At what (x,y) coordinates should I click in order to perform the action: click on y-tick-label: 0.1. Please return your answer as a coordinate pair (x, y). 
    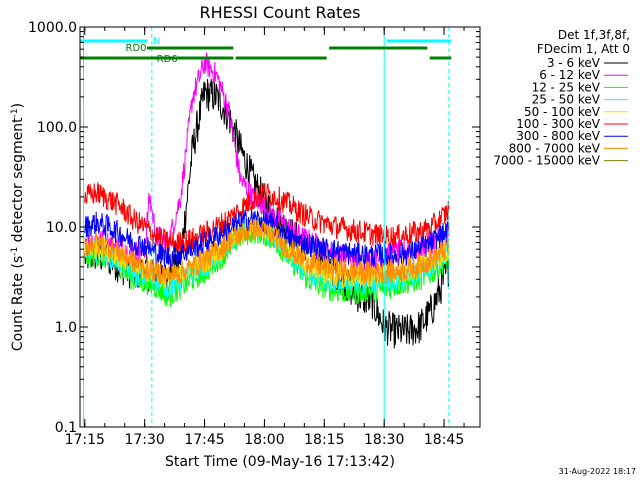
    Looking at the image, I should click on (66, 428).